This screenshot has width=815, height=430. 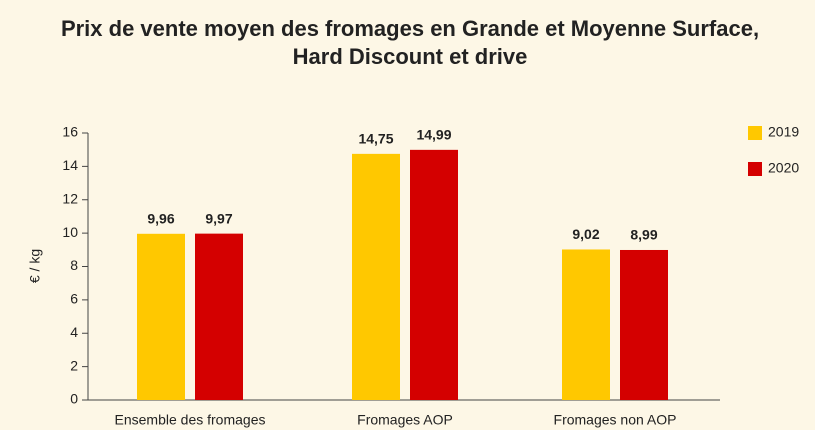 What do you see at coordinates (433, 135) in the screenshot?
I see `value-label: 14,99` at bounding box center [433, 135].